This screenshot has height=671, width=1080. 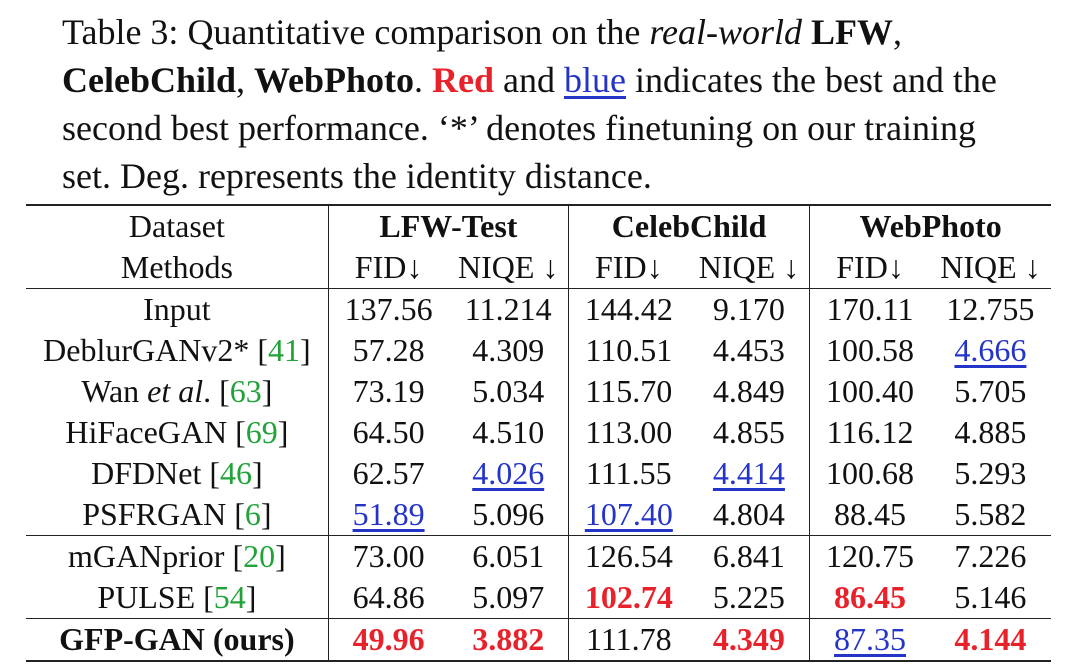 I want to click on cell: 115.70, so click(x=628, y=391).